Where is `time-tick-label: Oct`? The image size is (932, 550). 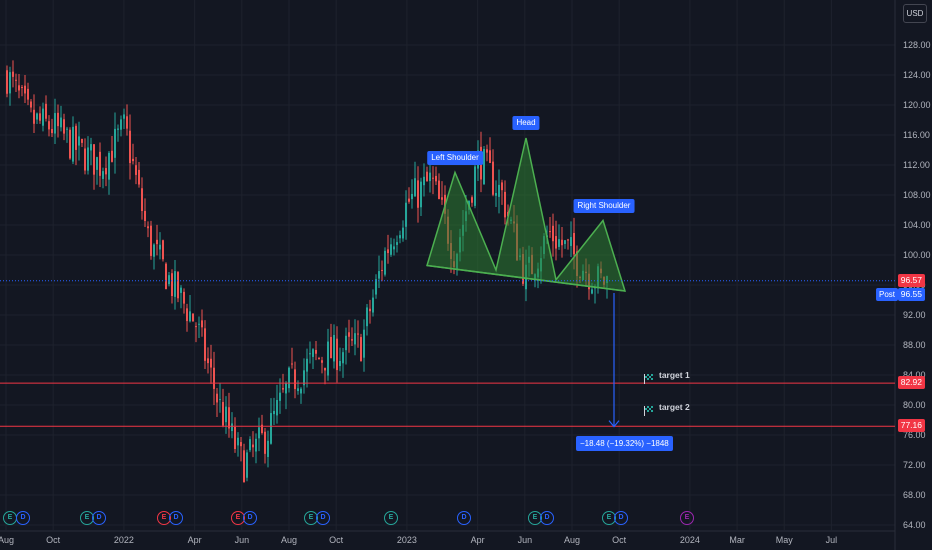
time-tick-label: Oct is located at coordinates (53, 540).